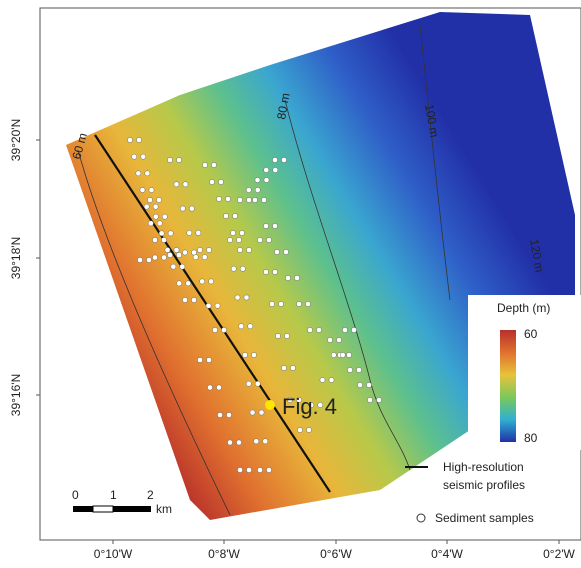 The height and width of the screenshot is (568, 581). What do you see at coordinates (537, 255) in the screenshot?
I see `contour-label: 120 m` at bounding box center [537, 255].